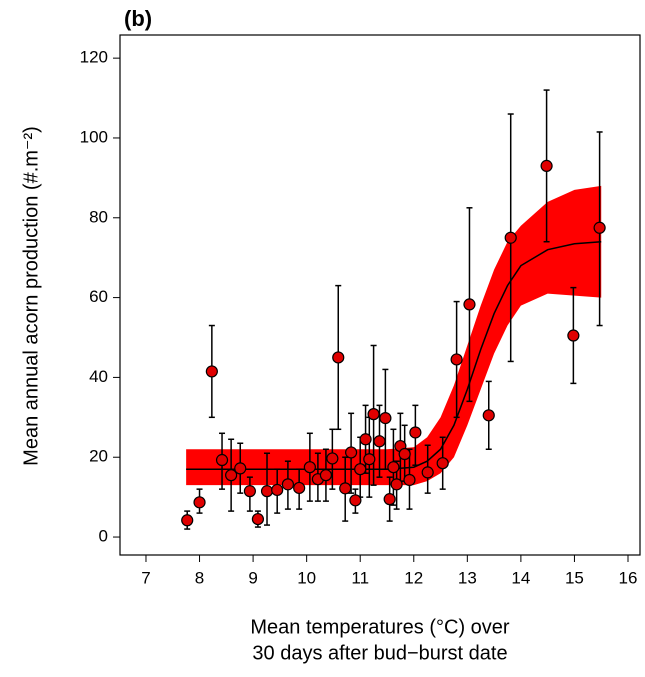  I want to click on y-tick-label: 0, so click(103, 536).